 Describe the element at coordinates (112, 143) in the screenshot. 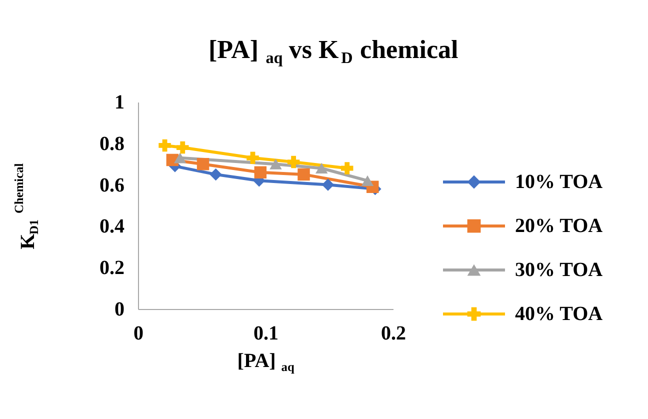

I see `y-tick-label: 0.8` at that location.